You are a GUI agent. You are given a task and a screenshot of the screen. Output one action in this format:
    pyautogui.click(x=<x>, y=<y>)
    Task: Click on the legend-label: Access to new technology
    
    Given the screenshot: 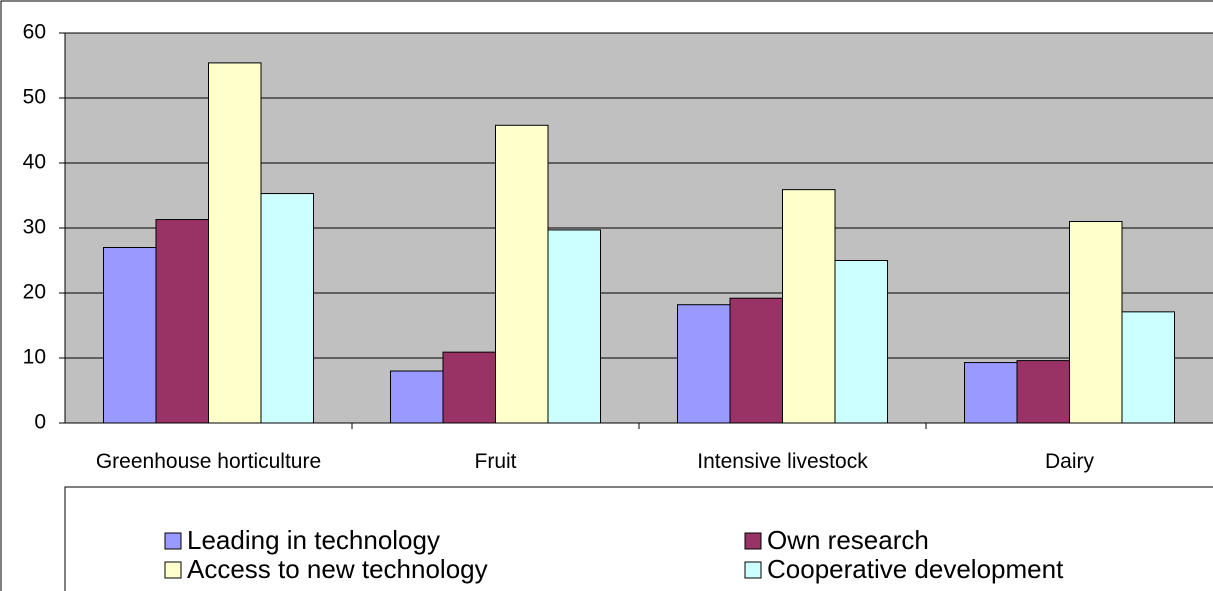 What is the action you would take?
    pyautogui.click(x=337, y=569)
    